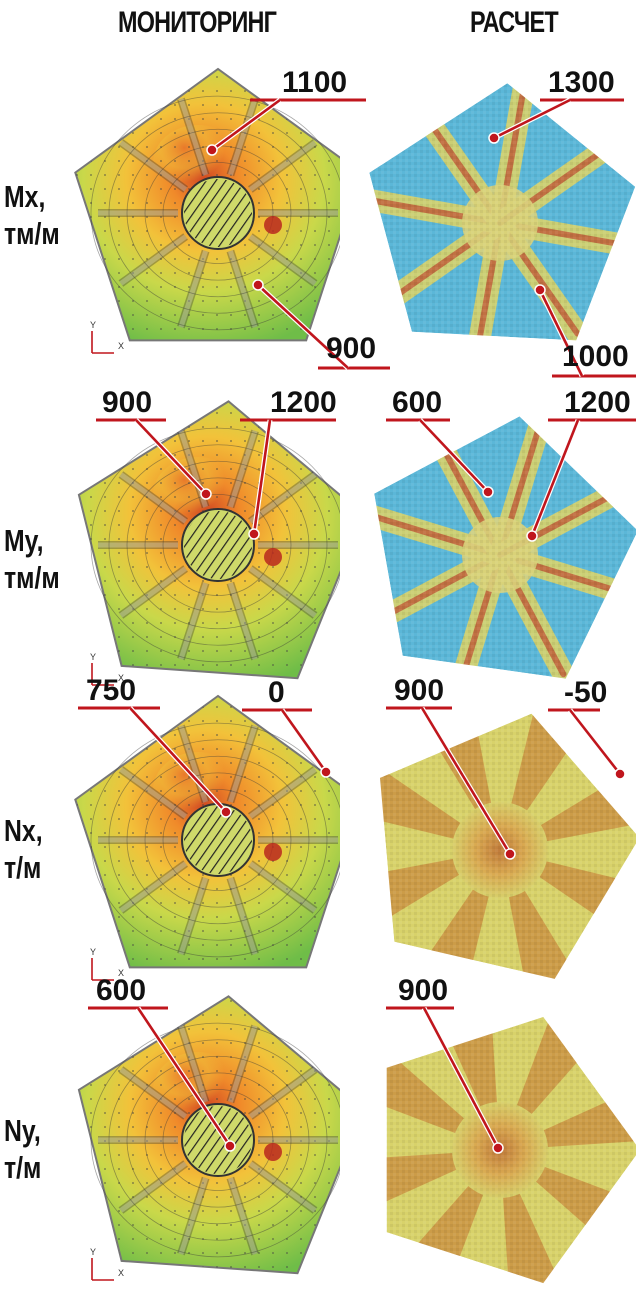 The height and width of the screenshot is (1293, 636). I want to click on callout-value: 1000, so click(595, 356).